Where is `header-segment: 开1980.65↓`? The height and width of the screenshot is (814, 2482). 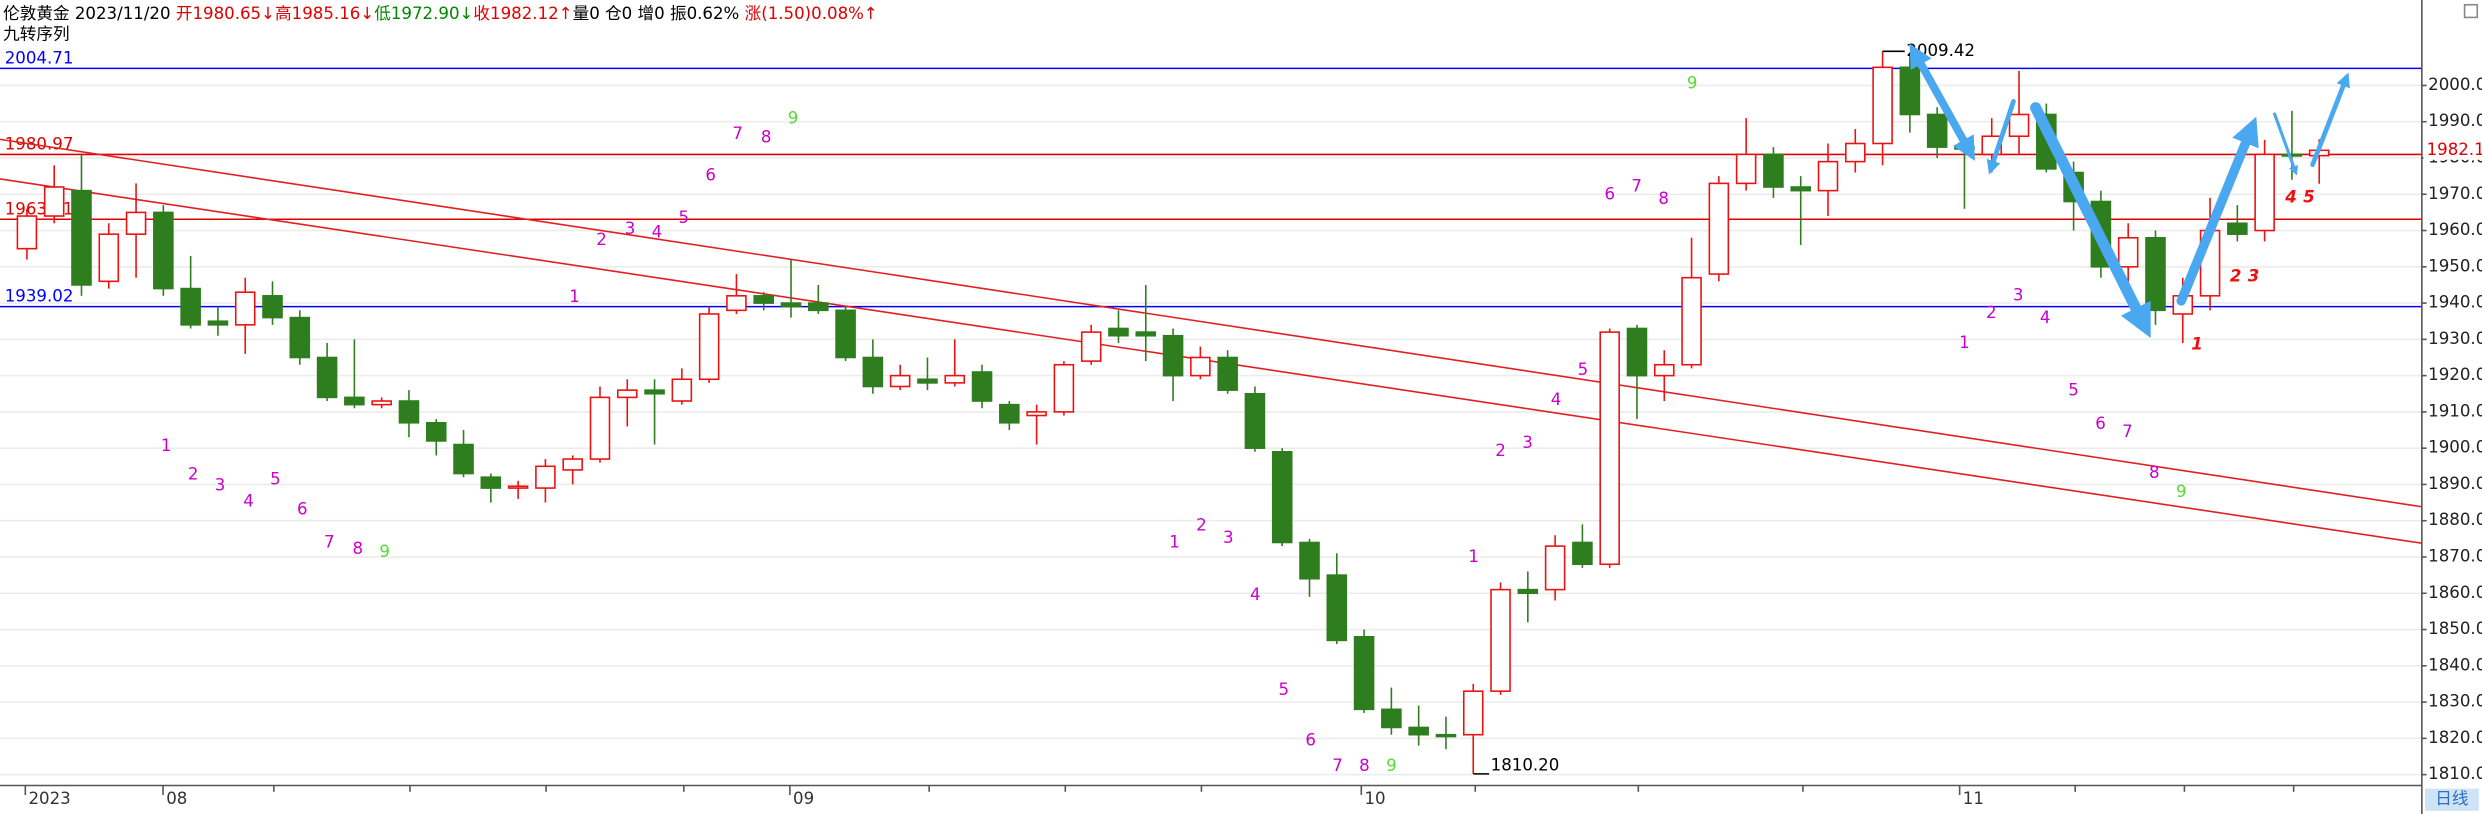
header-segment: 开1980.65↓ is located at coordinates (225, 13).